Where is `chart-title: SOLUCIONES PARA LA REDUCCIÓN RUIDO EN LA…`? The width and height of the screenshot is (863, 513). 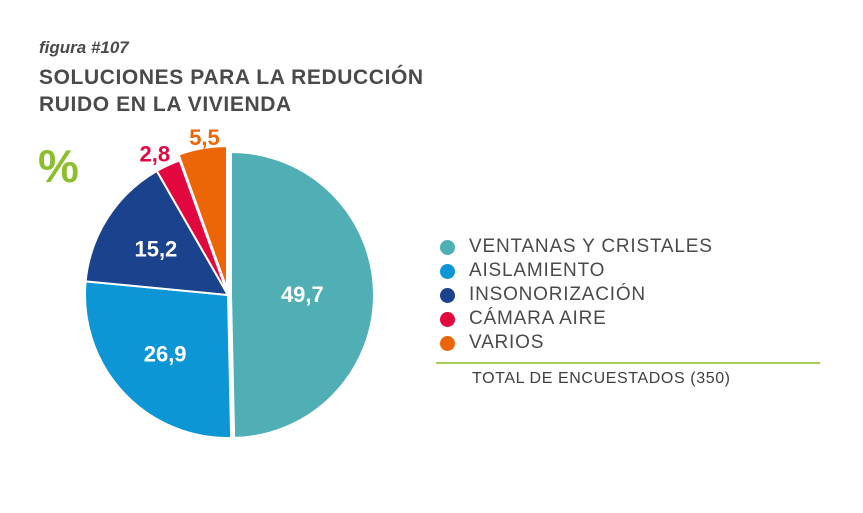
chart-title: SOLUCIONES PARA LA REDUCCIÓN RUIDO EN LA… is located at coordinates (231, 91).